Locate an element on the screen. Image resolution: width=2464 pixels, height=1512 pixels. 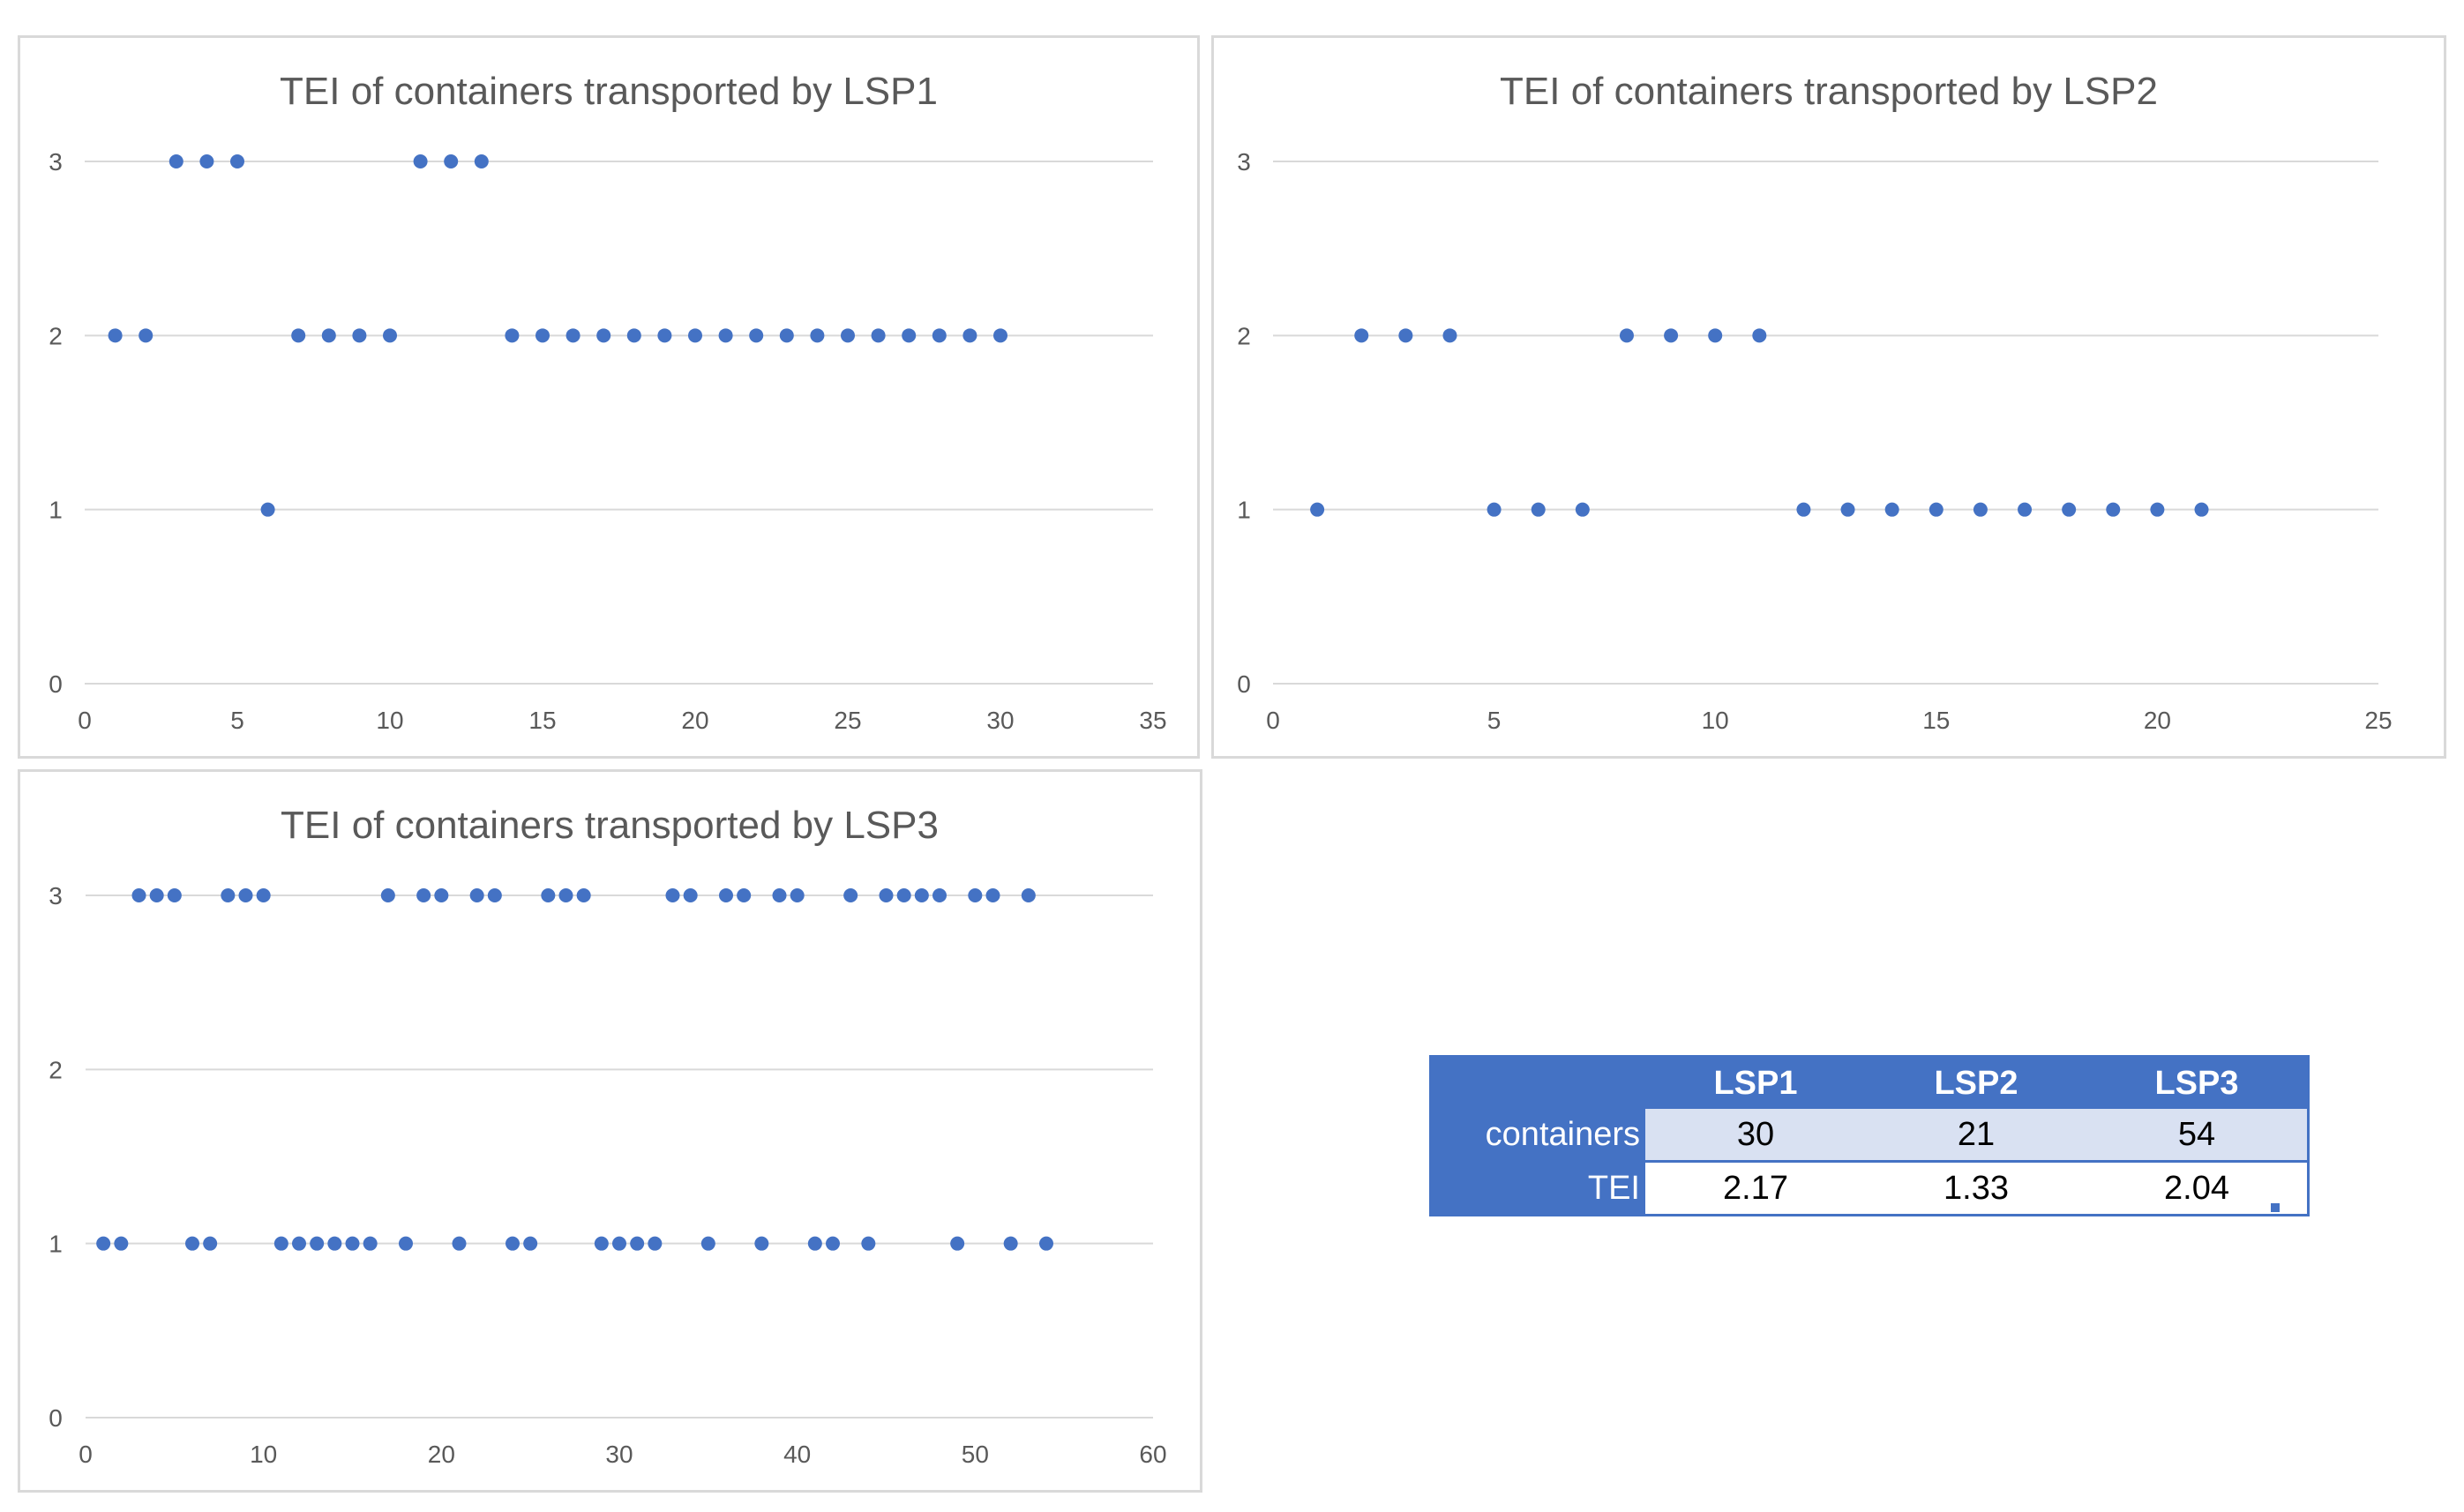
table-header-lsp1: LSP1 is located at coordinates (1755, 1082).